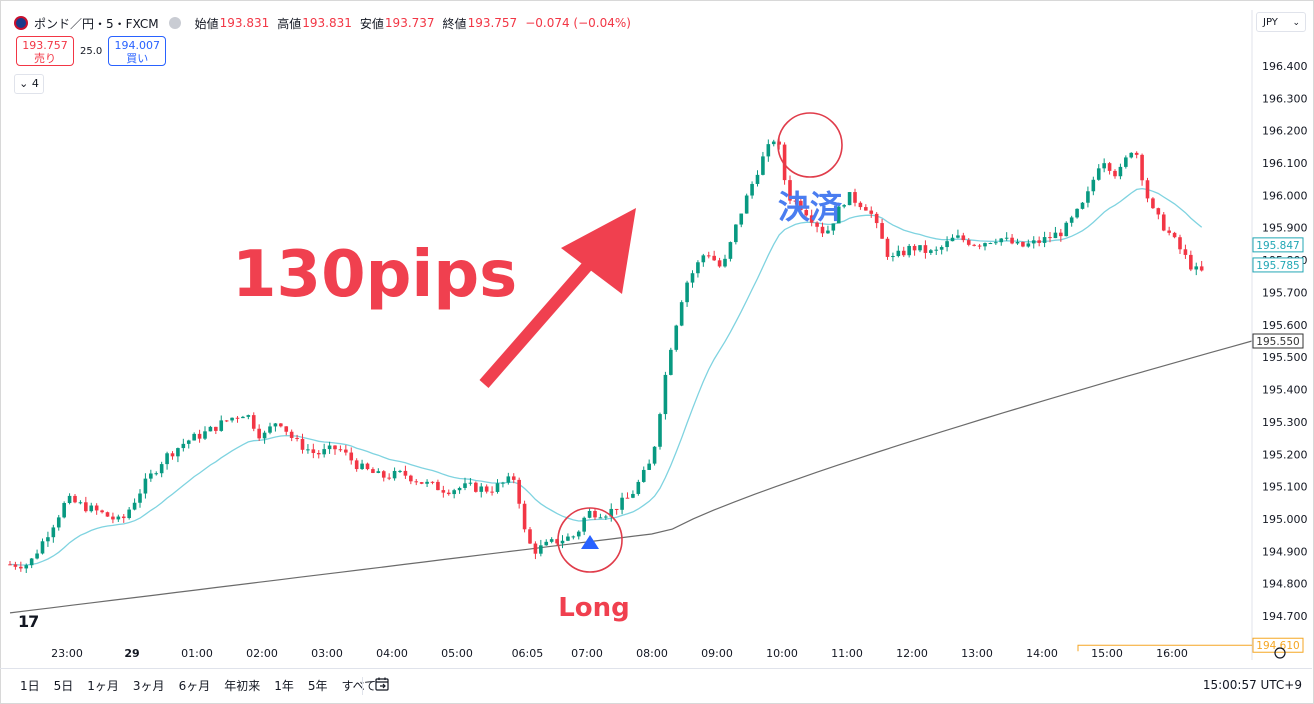 The width and height of the screenshot is (1314, 704). Describe the element at coordinates (96, 23) in the screenshot. I see `symbol-title: ポンド／円・5・FXCM` at that location.